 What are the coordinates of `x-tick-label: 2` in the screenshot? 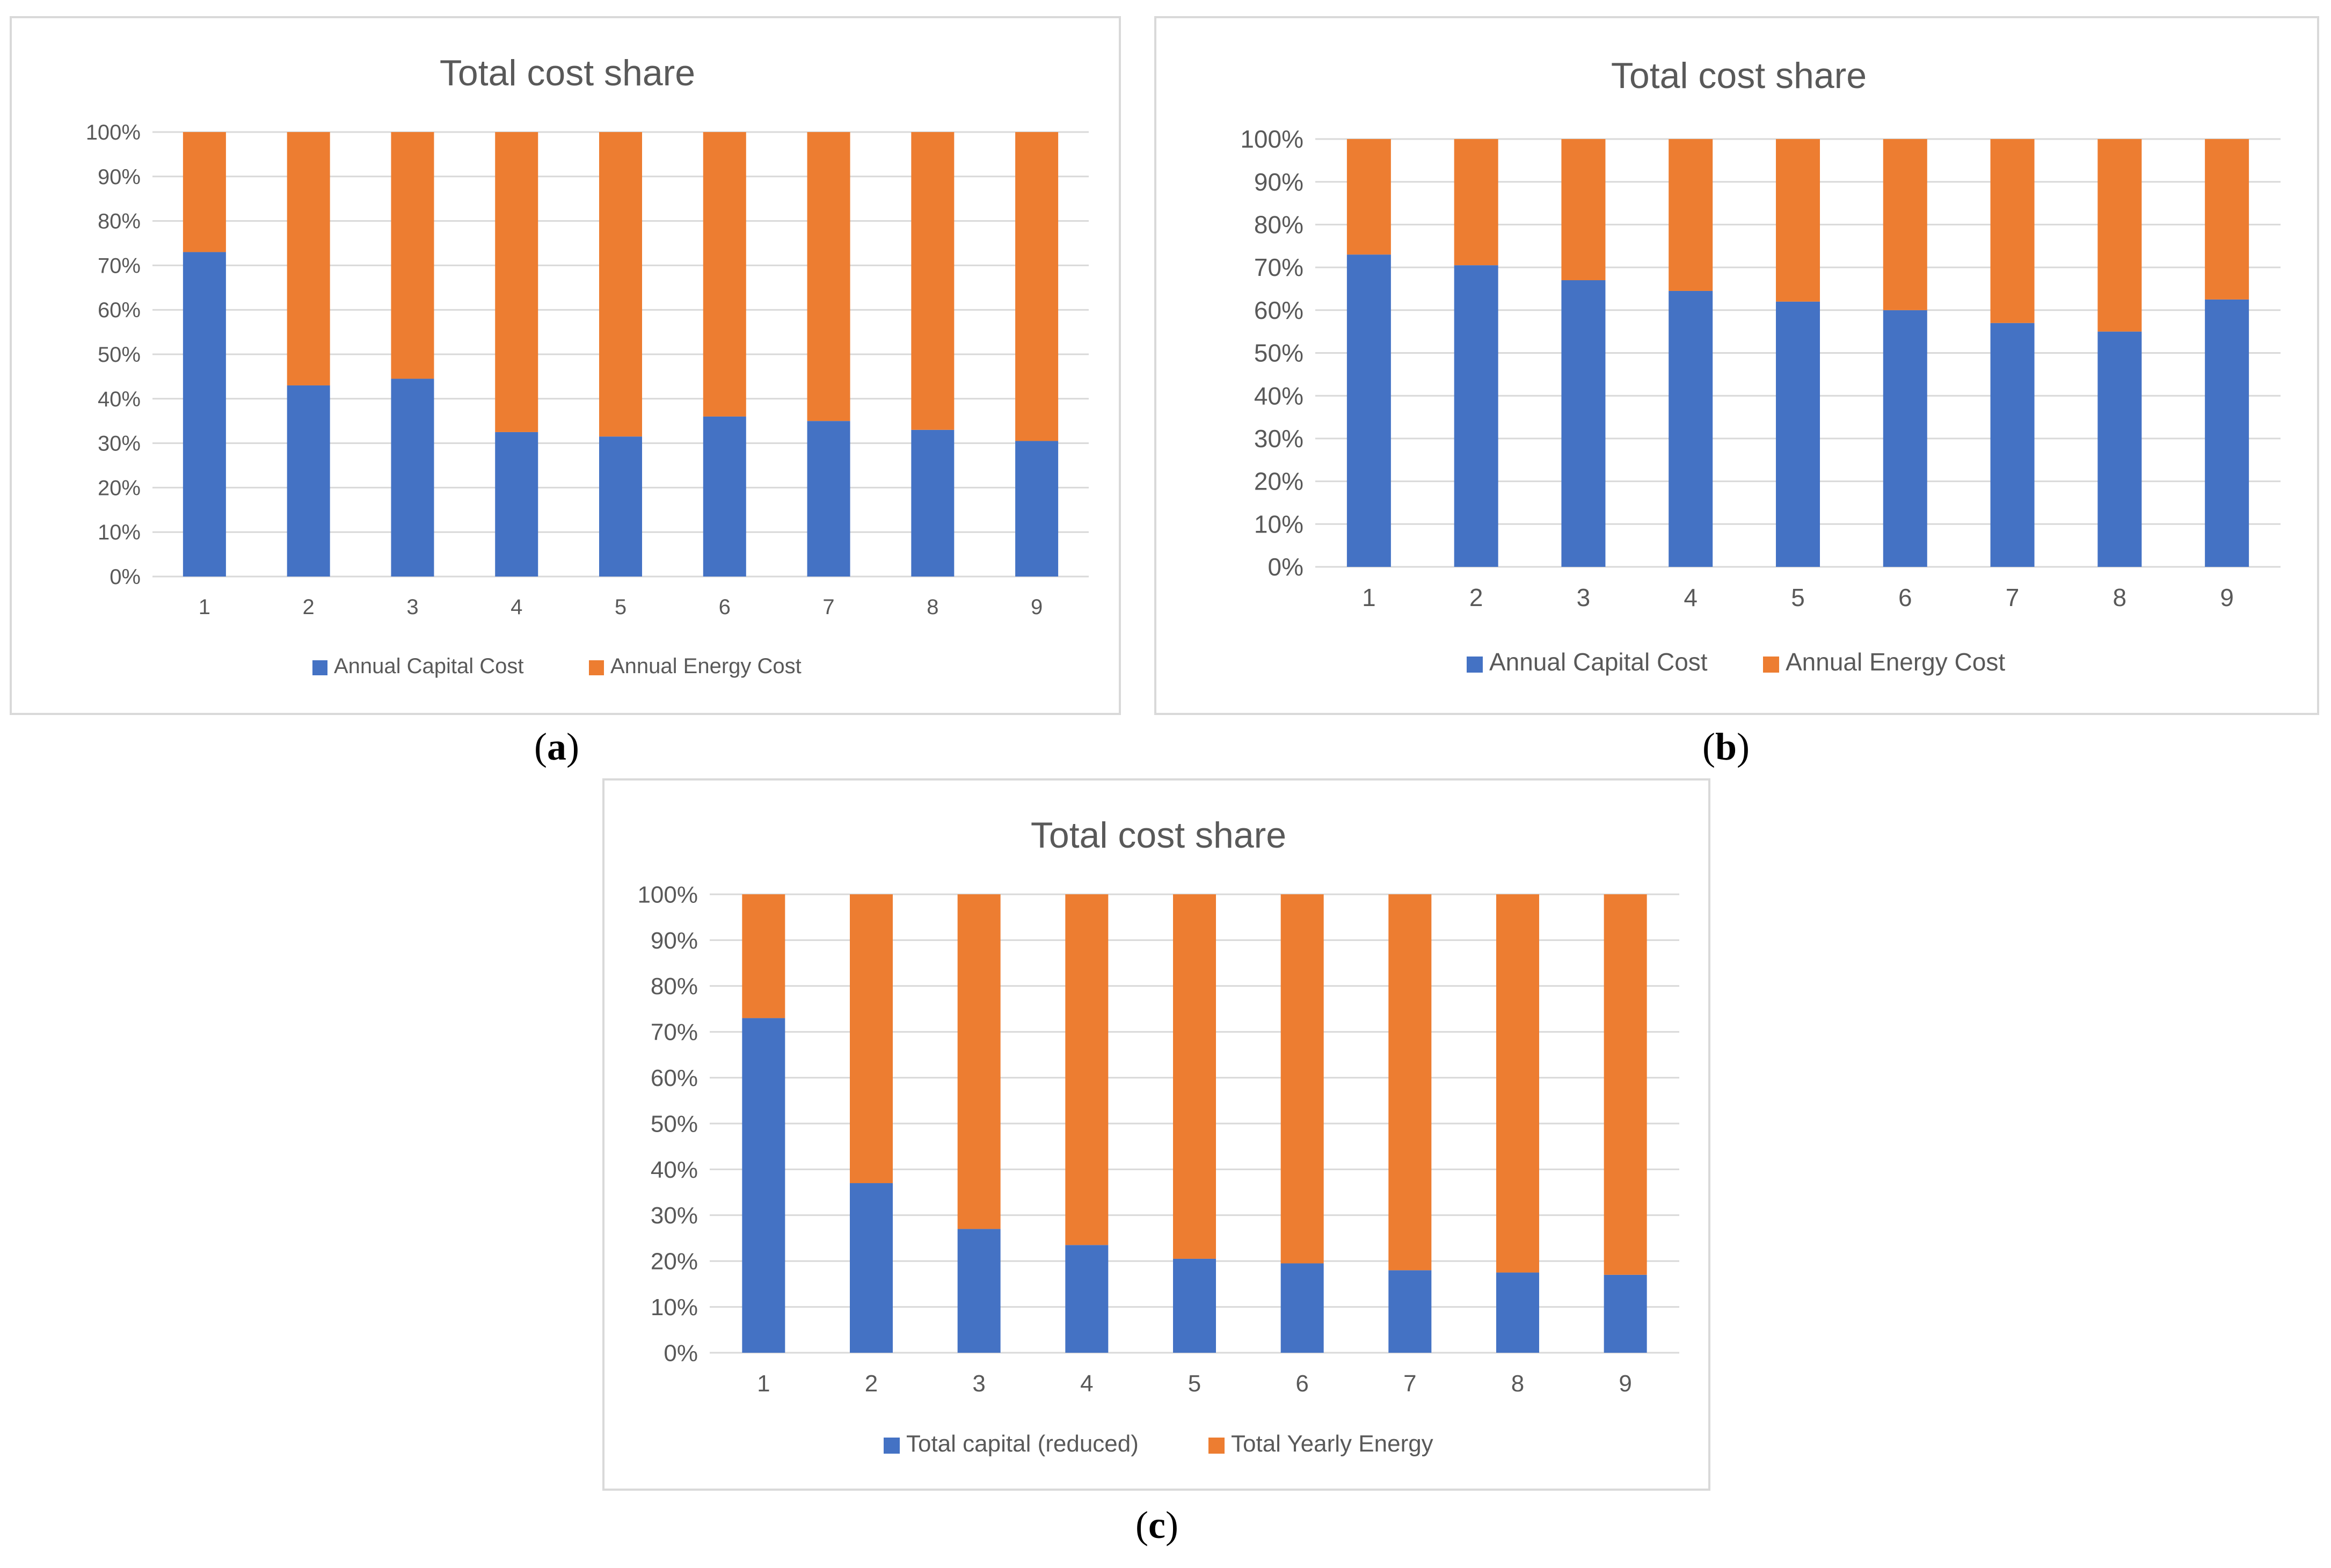 It's located at (309, 607).